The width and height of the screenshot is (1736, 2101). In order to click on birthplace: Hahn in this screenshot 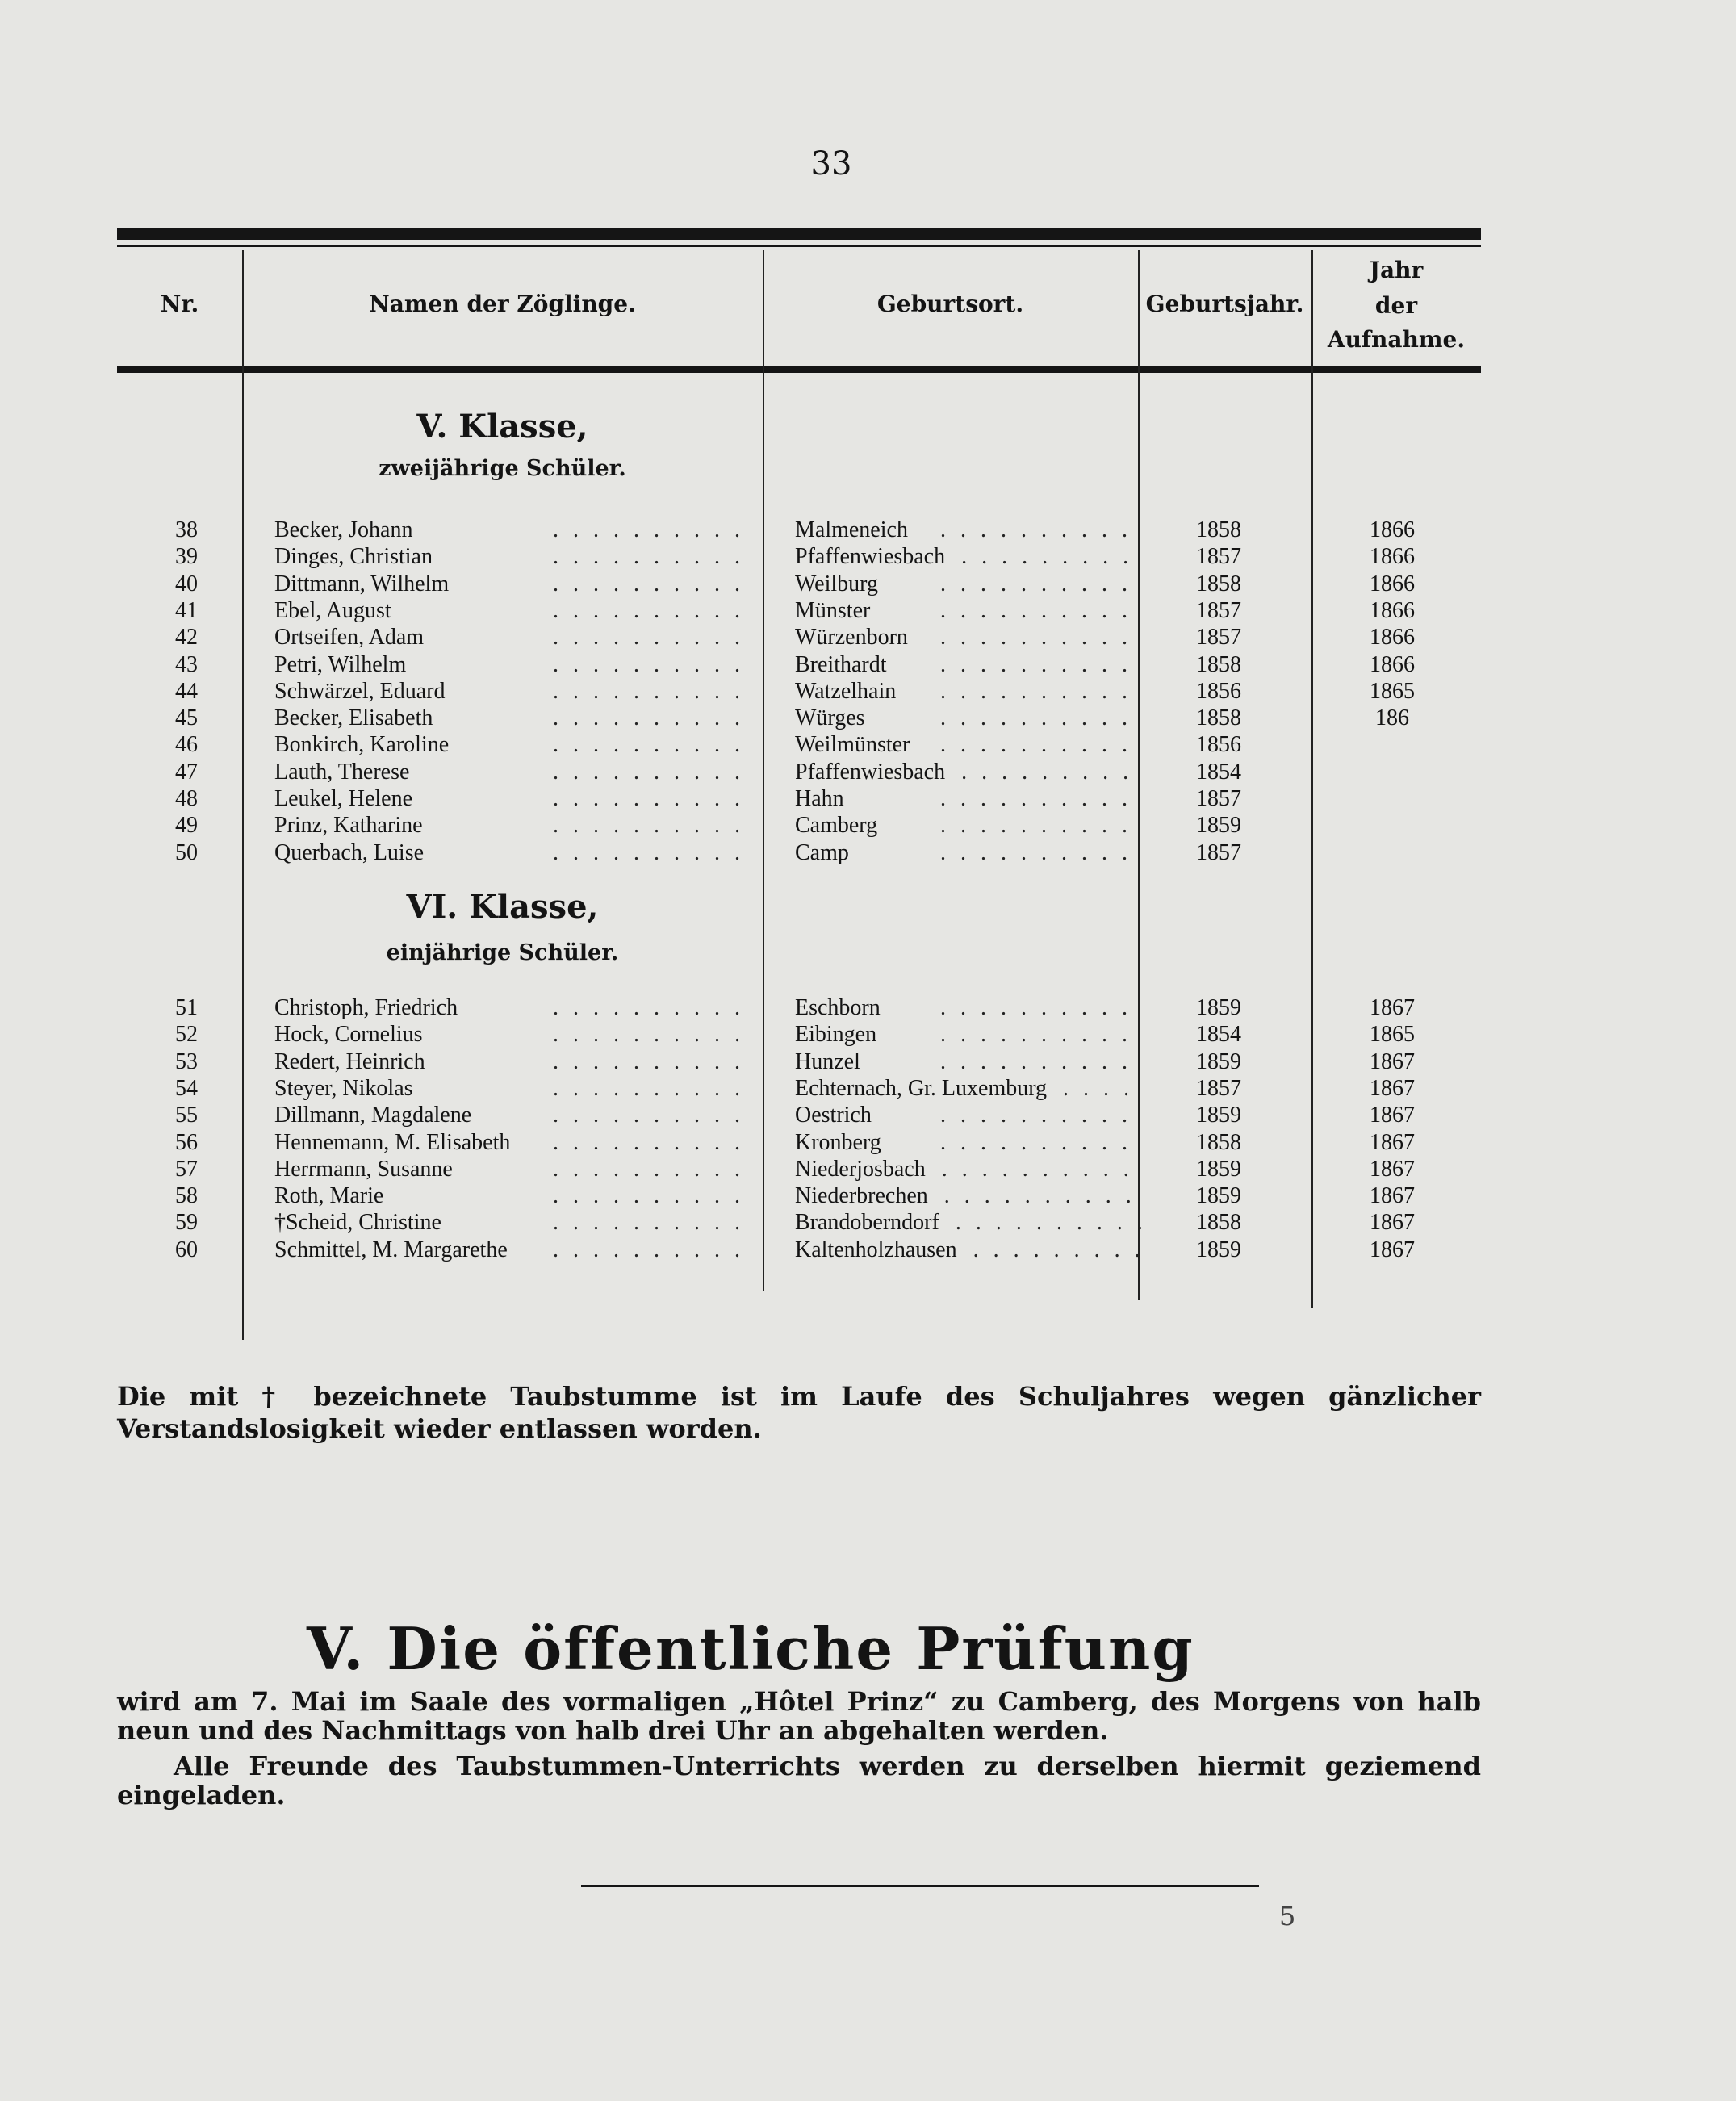, I will do `click(820, 798)`.